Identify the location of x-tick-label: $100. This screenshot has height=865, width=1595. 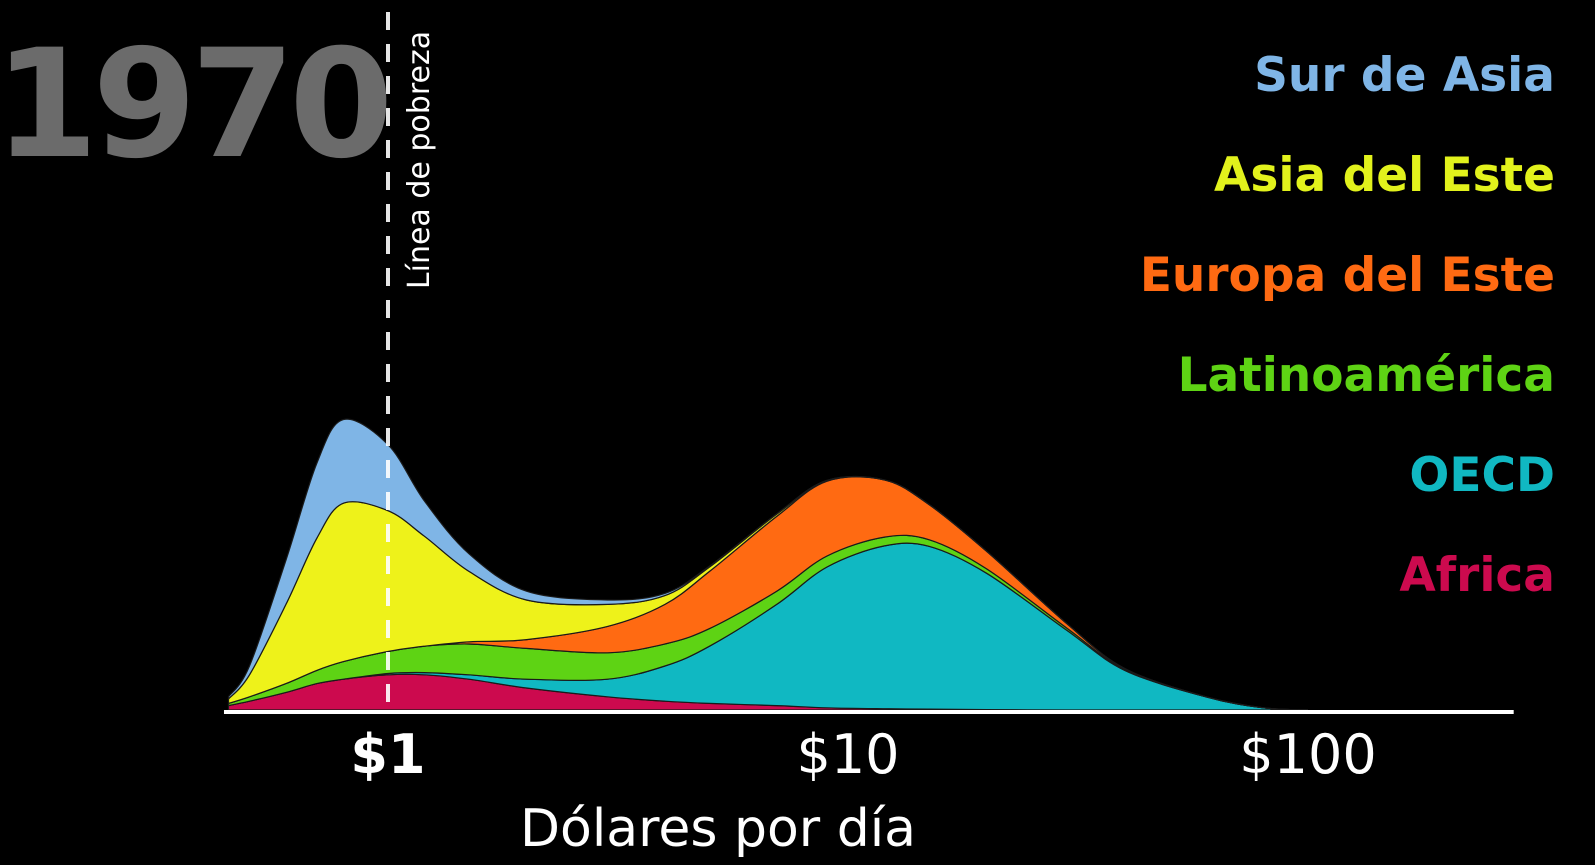
(1308, 754).